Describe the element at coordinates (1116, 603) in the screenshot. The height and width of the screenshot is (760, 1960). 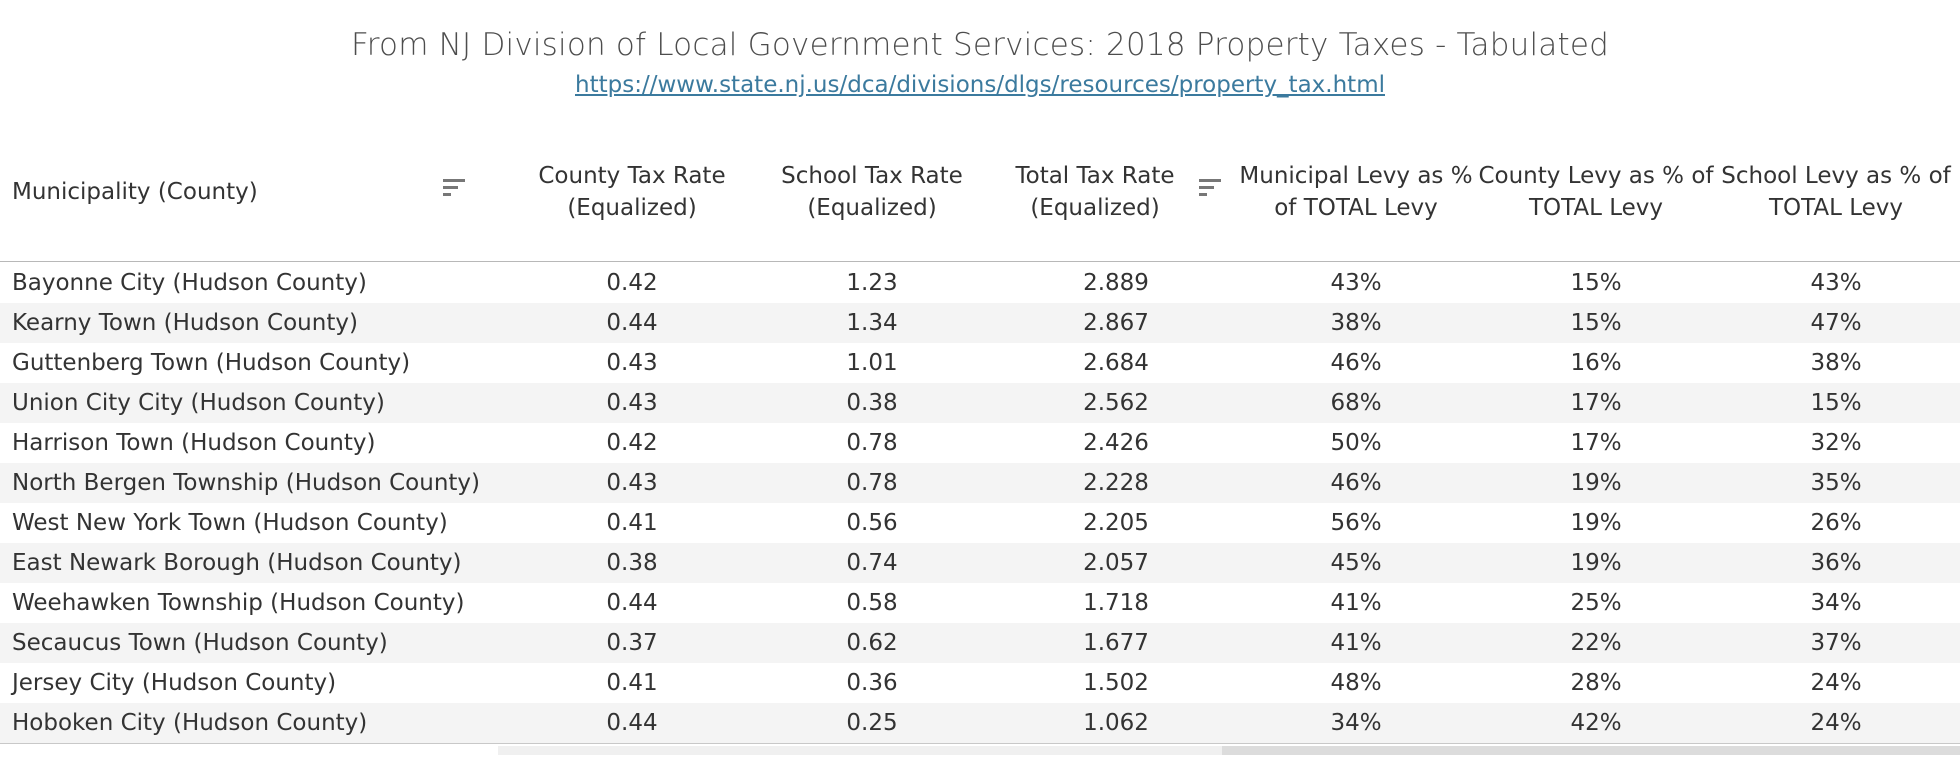
I see `total-tax-rate-cell: 1.718` at that location.